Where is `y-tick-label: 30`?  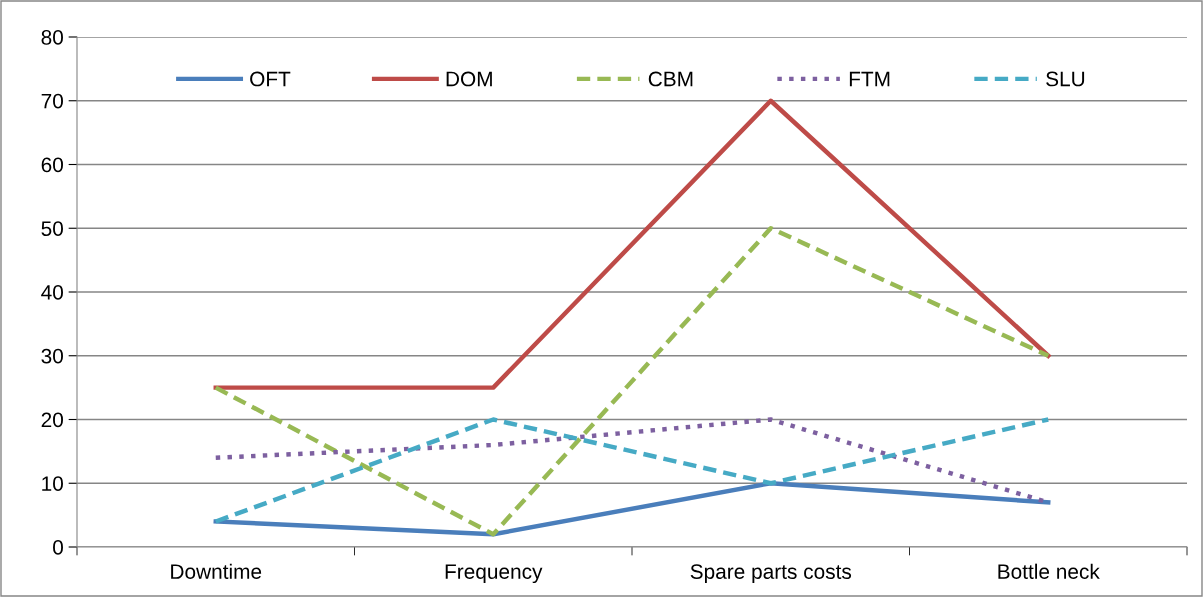
y-tick-label: 30 is located at coordinates (52, 356).